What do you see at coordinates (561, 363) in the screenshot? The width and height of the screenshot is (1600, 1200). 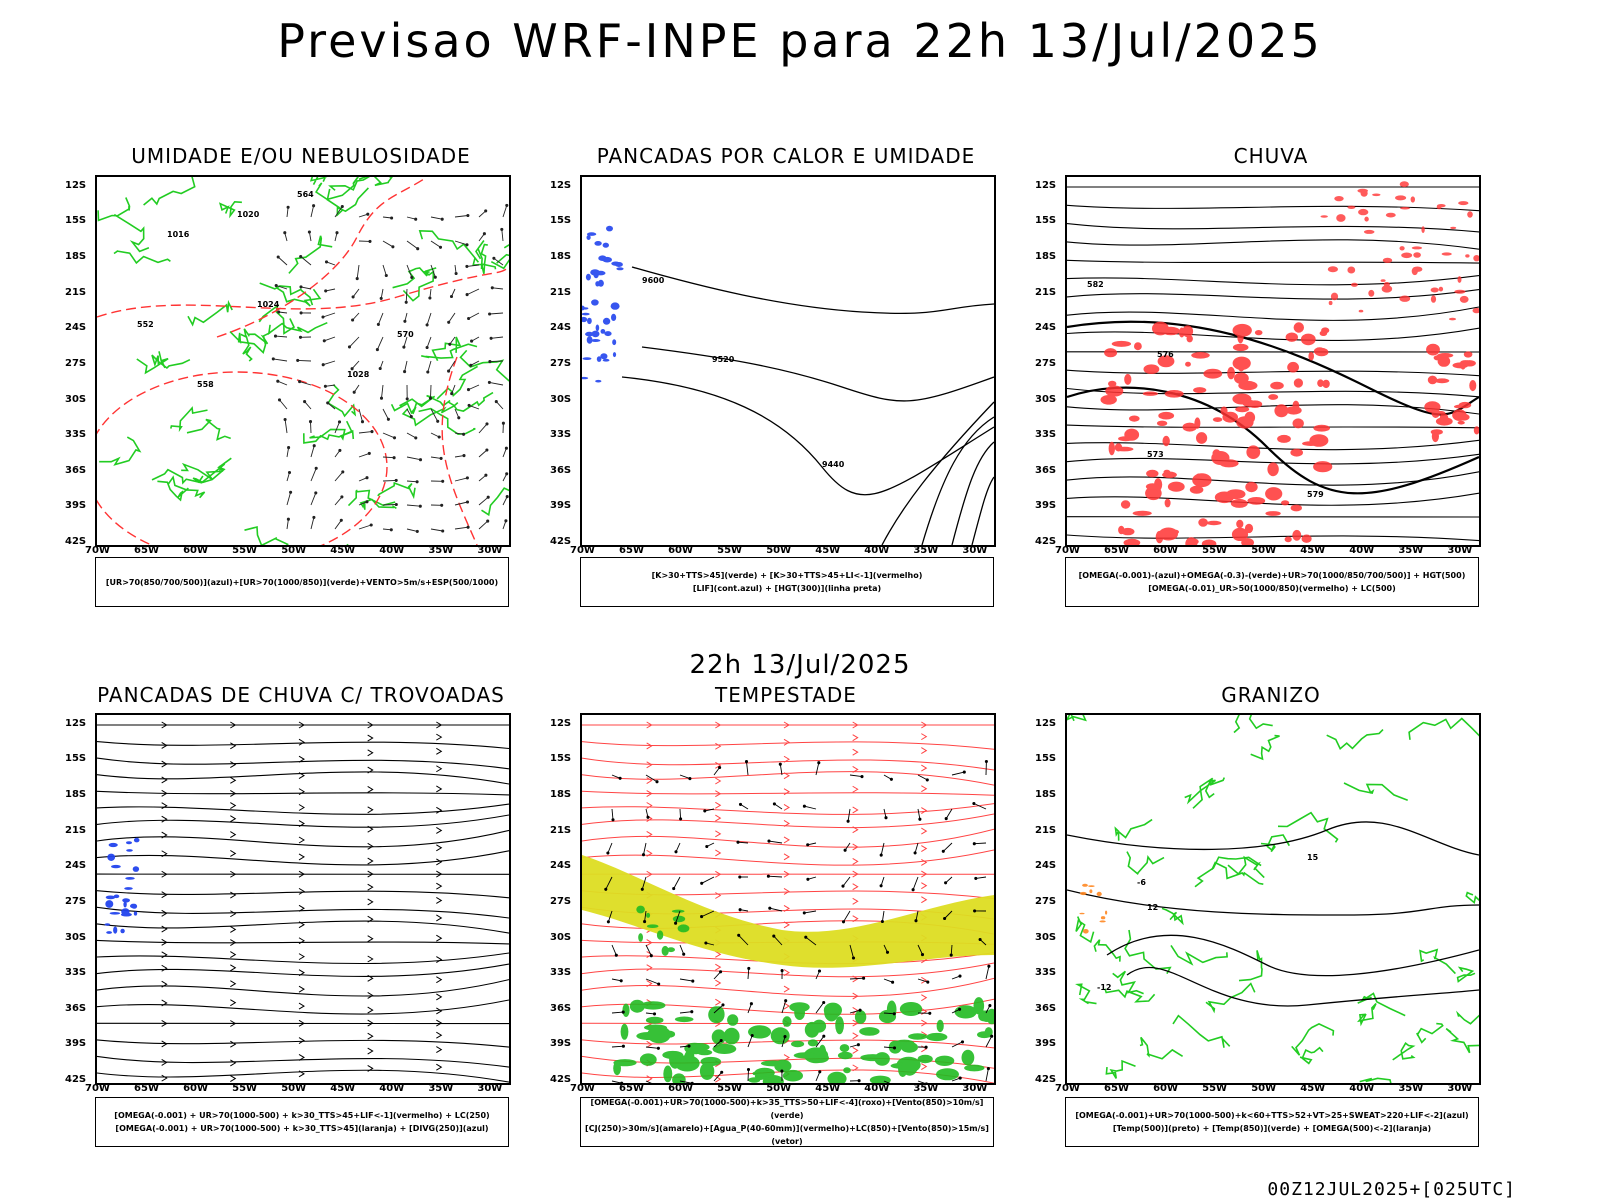 I see `lat-tick-label: 27S` at bounding box center [561, 363].